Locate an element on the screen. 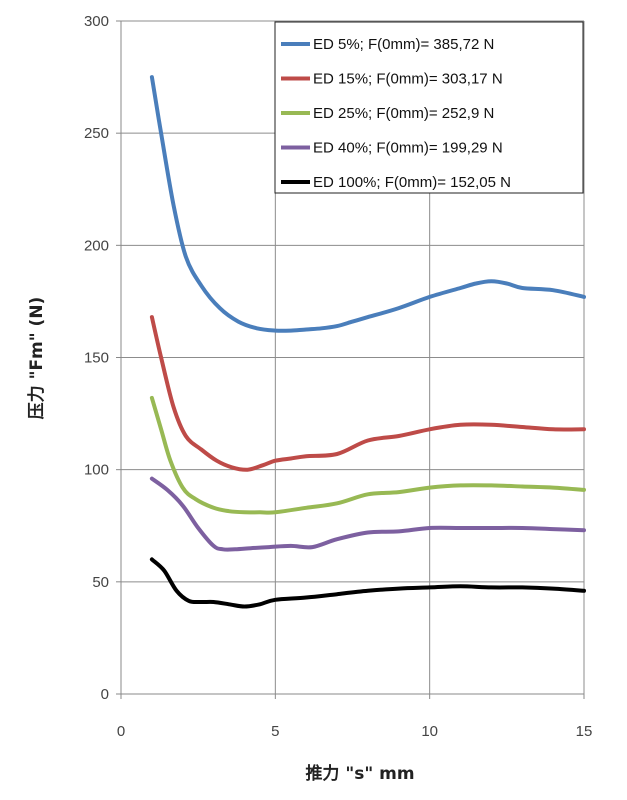  y-tick-label: 50 is located at coordinates (100, 582).